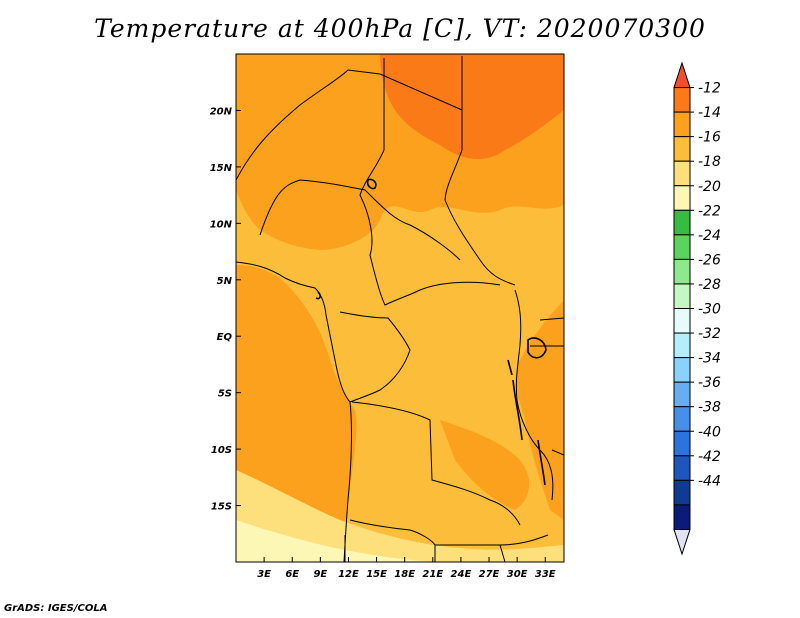  I want to click on field-south-cool, so click(400, 516).